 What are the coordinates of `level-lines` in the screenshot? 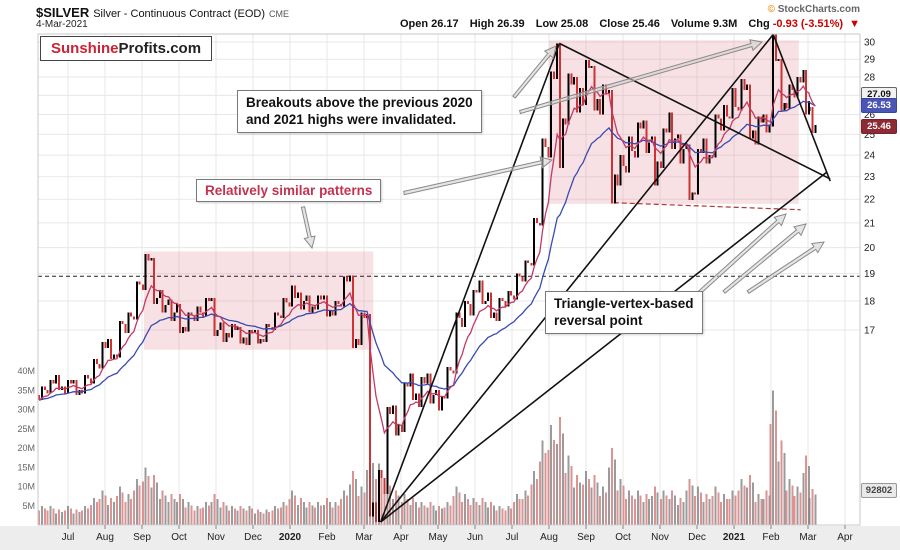 It's located at (449, 239).